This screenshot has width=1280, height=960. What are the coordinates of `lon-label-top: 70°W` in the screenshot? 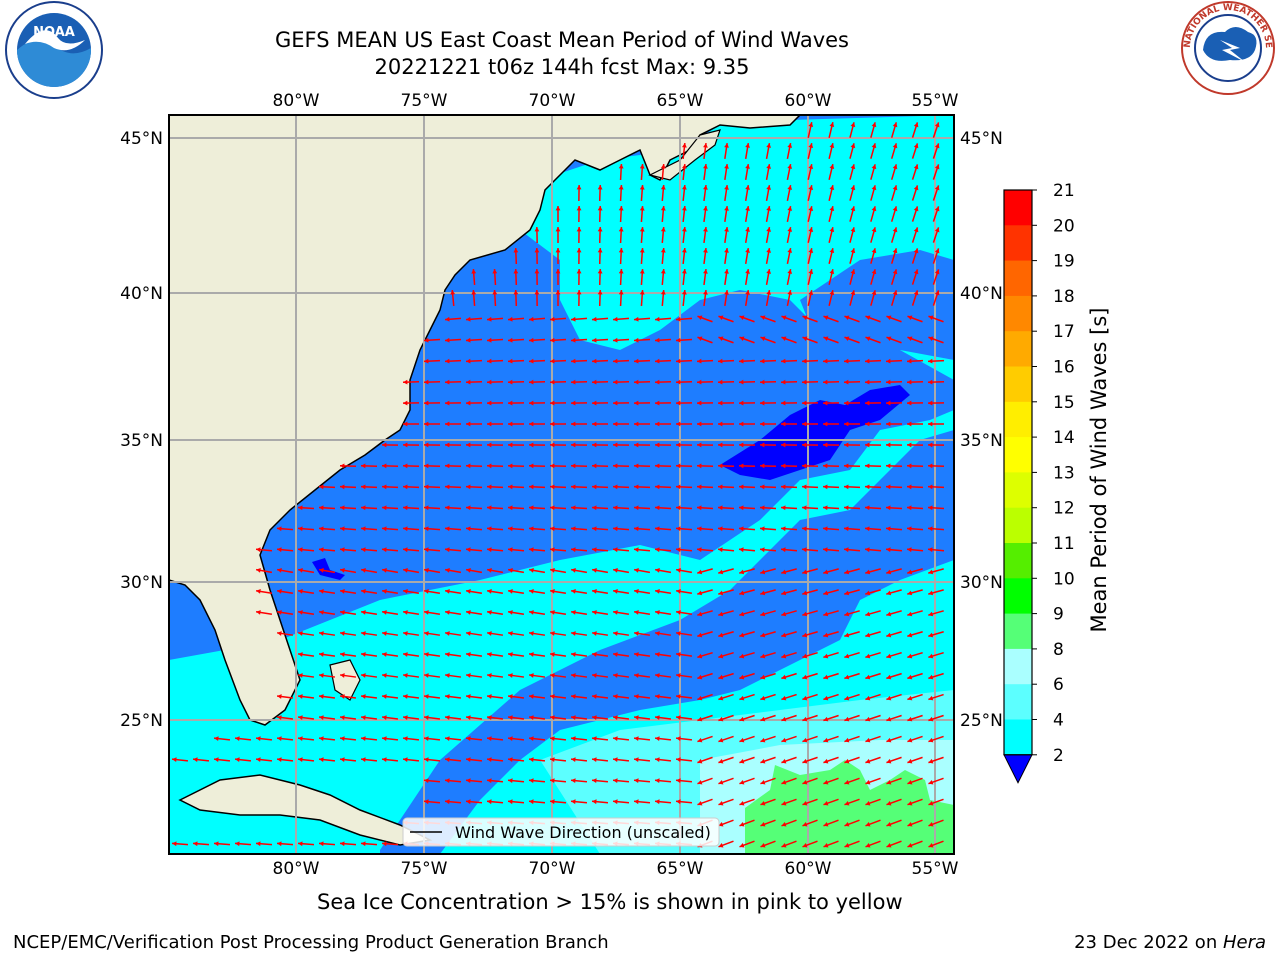 It's located at (552, 101).